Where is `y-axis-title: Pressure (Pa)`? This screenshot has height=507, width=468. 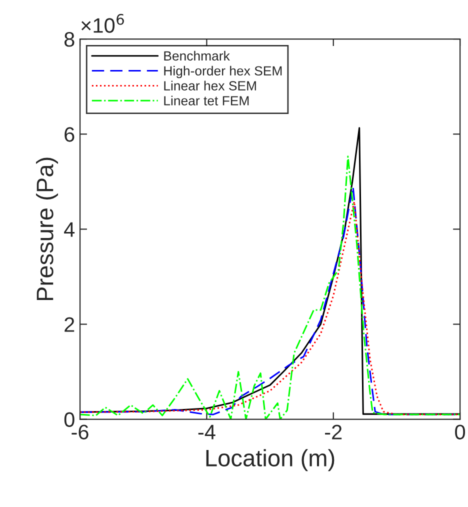
y-axis-title: Pressure (Pa) is located at coordinates (47, 229).